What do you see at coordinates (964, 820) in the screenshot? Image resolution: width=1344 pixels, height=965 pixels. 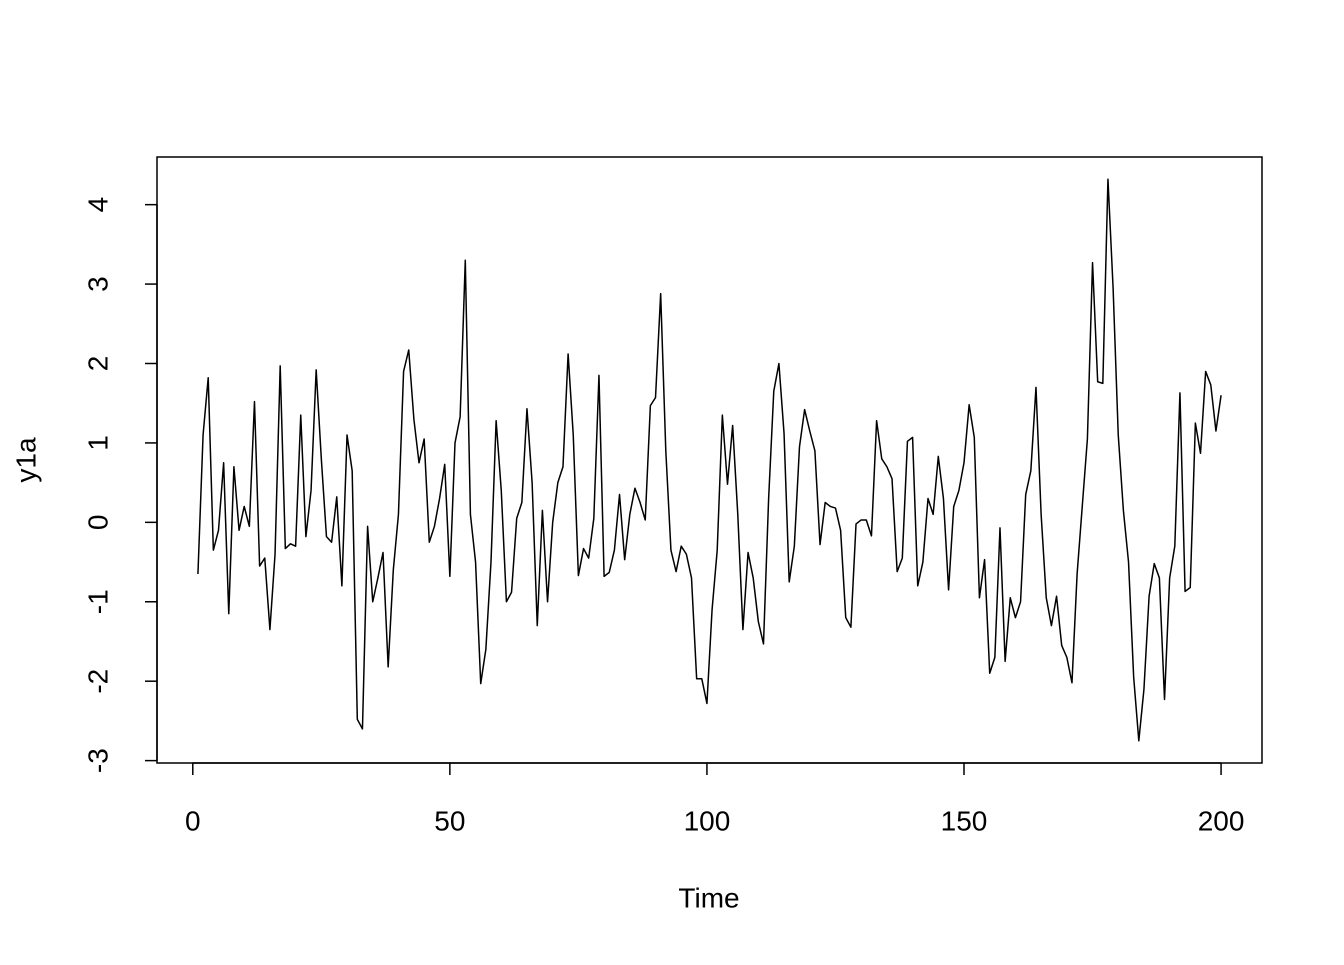 I see `x-tick-label: 150` at bounding box center [964, 820].